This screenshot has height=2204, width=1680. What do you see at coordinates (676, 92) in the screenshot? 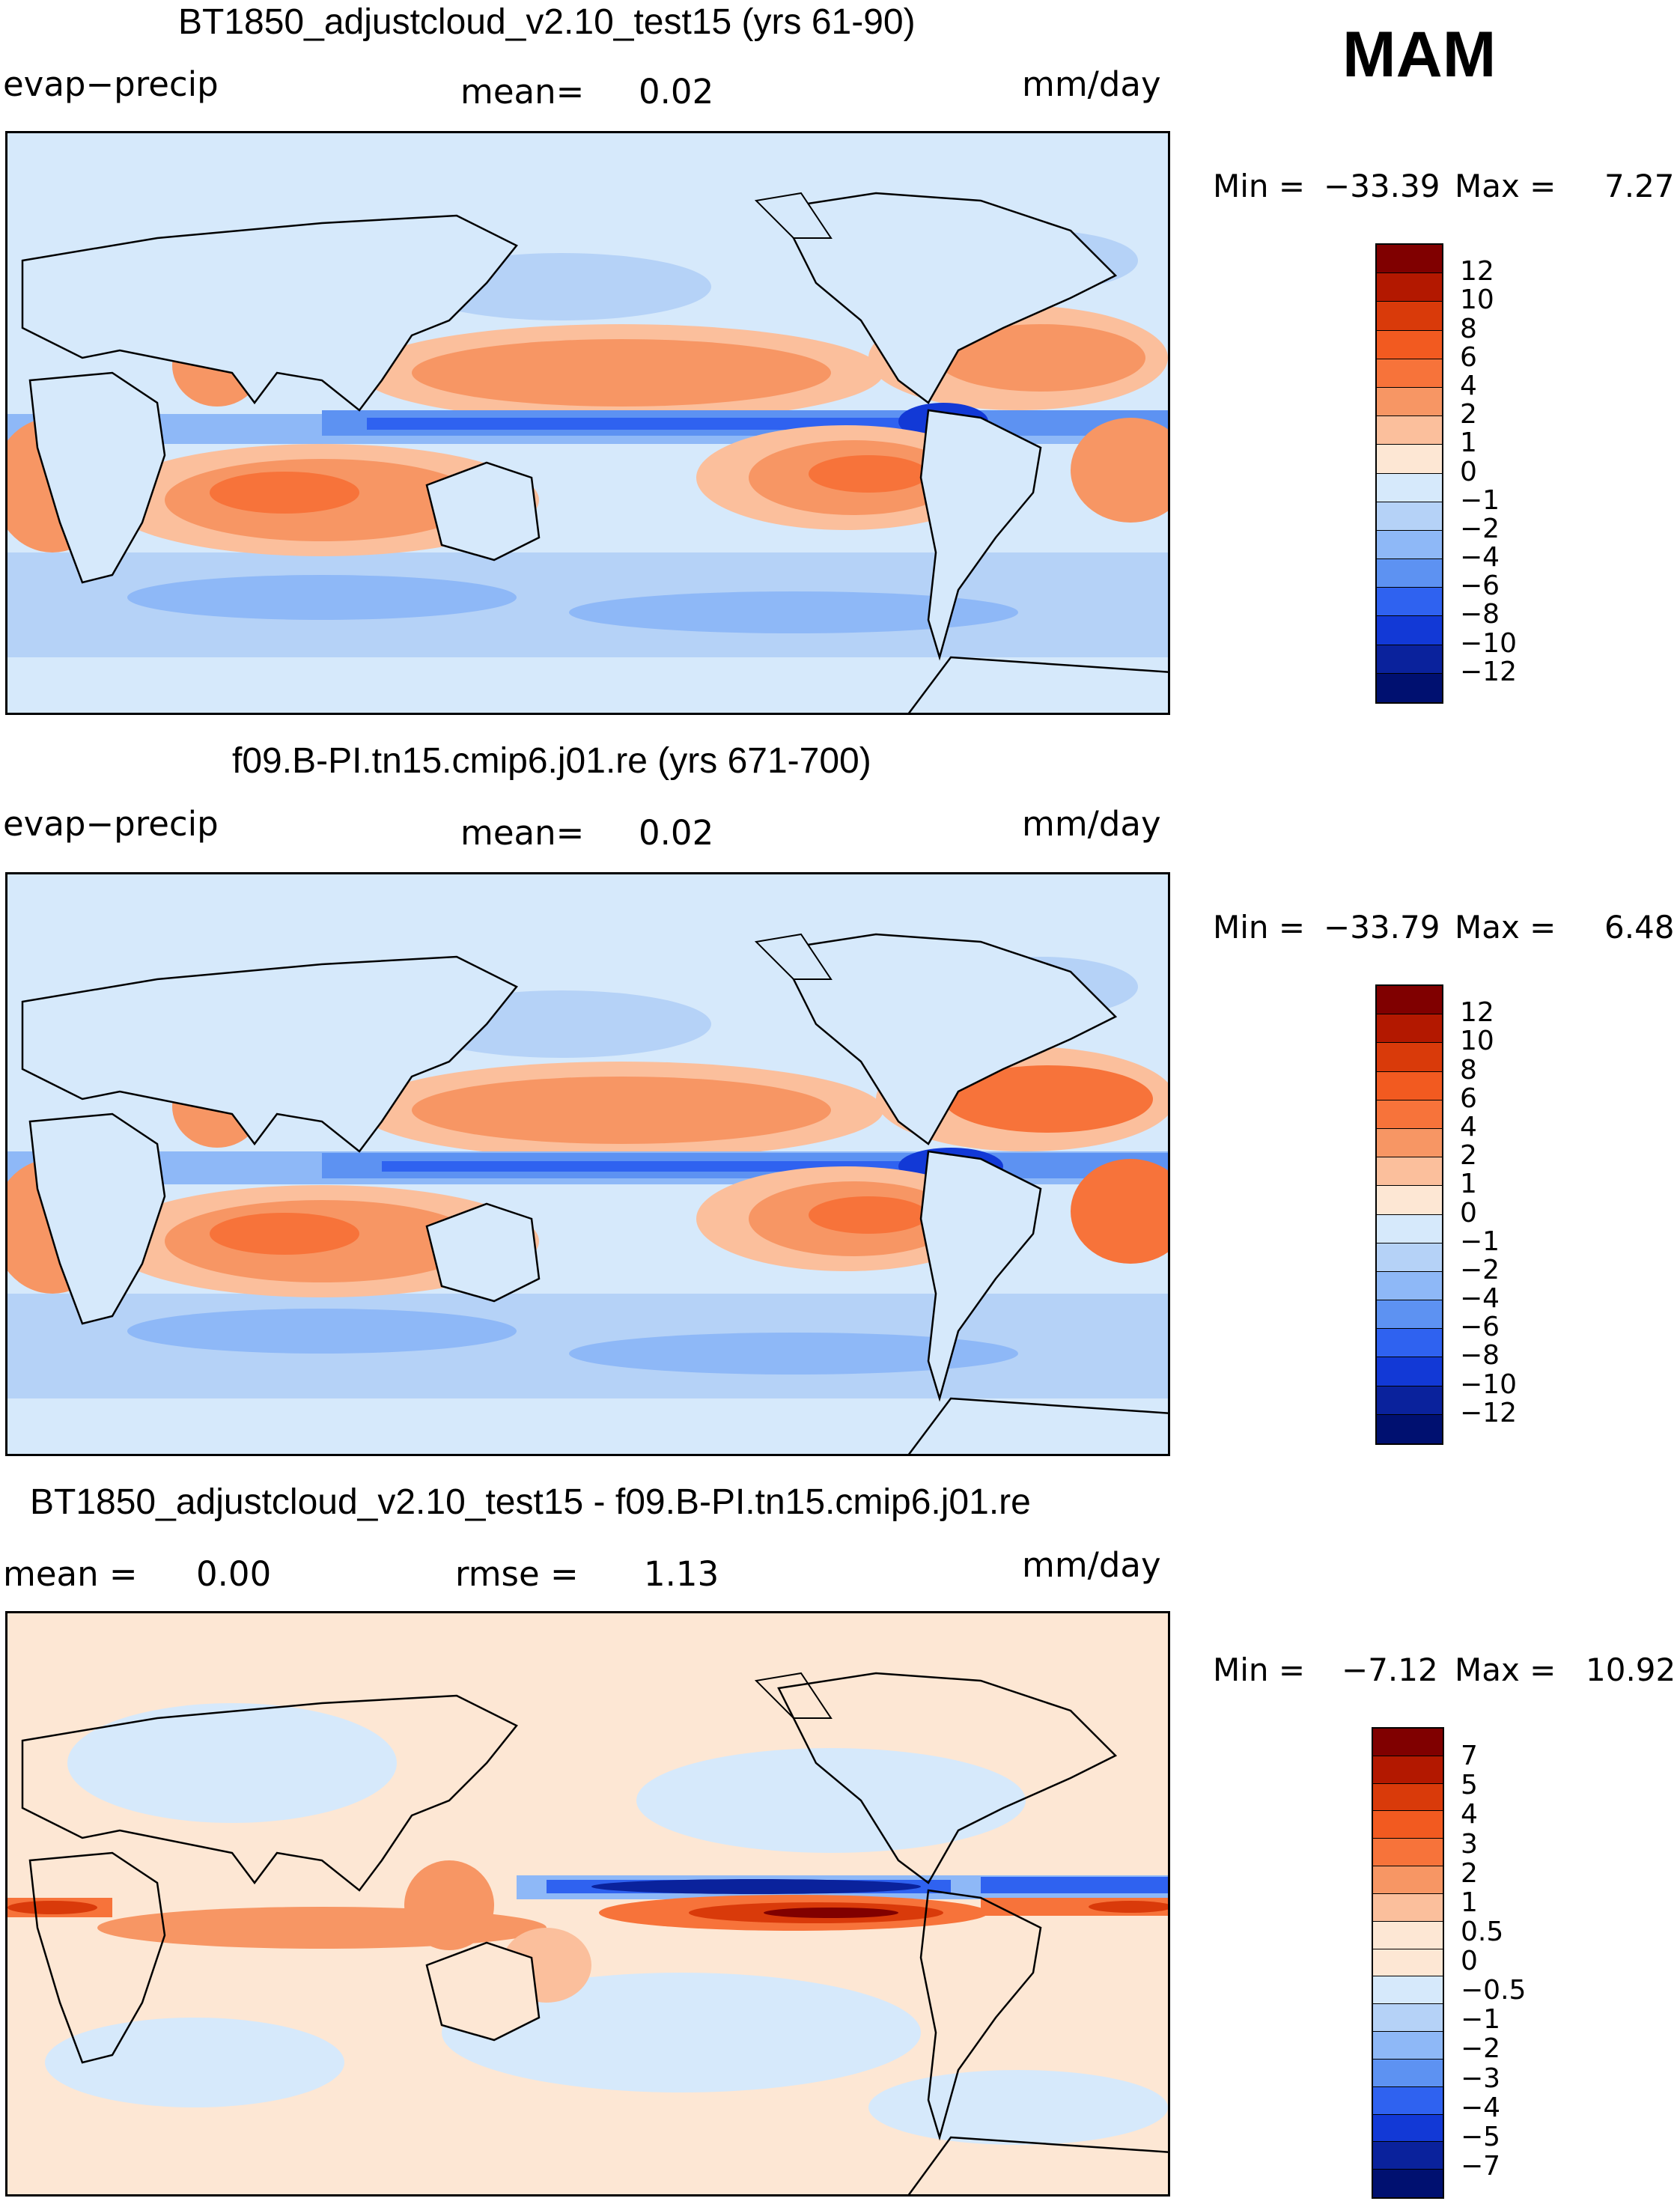
I see `panel1-mean-value: 0.02` at bounding box center [676, 92].